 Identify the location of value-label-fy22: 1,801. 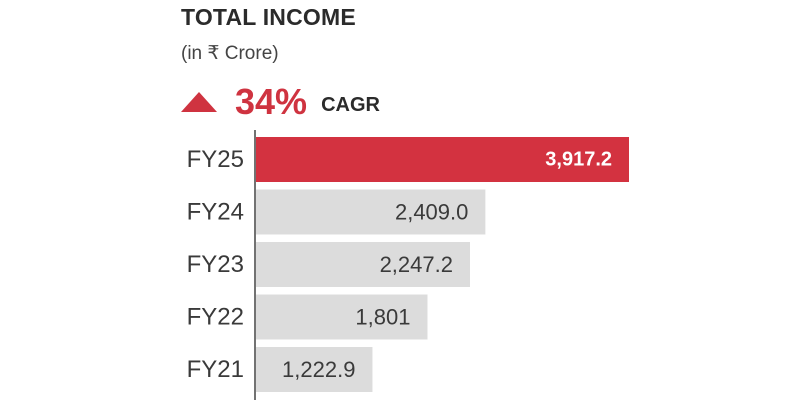
(382, 317).